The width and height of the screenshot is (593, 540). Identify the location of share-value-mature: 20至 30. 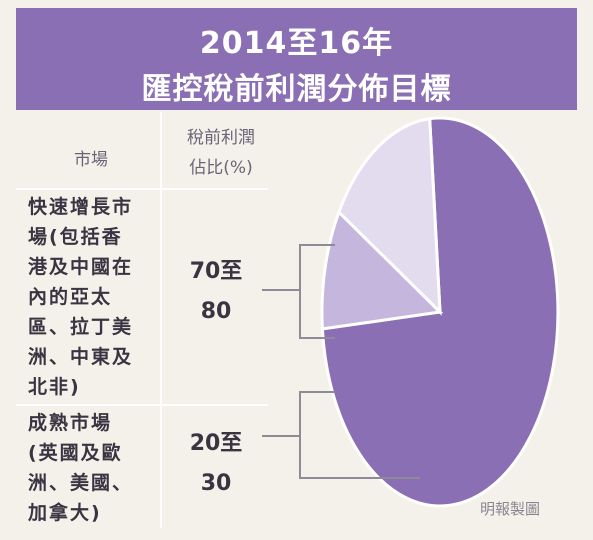
(216, 464).